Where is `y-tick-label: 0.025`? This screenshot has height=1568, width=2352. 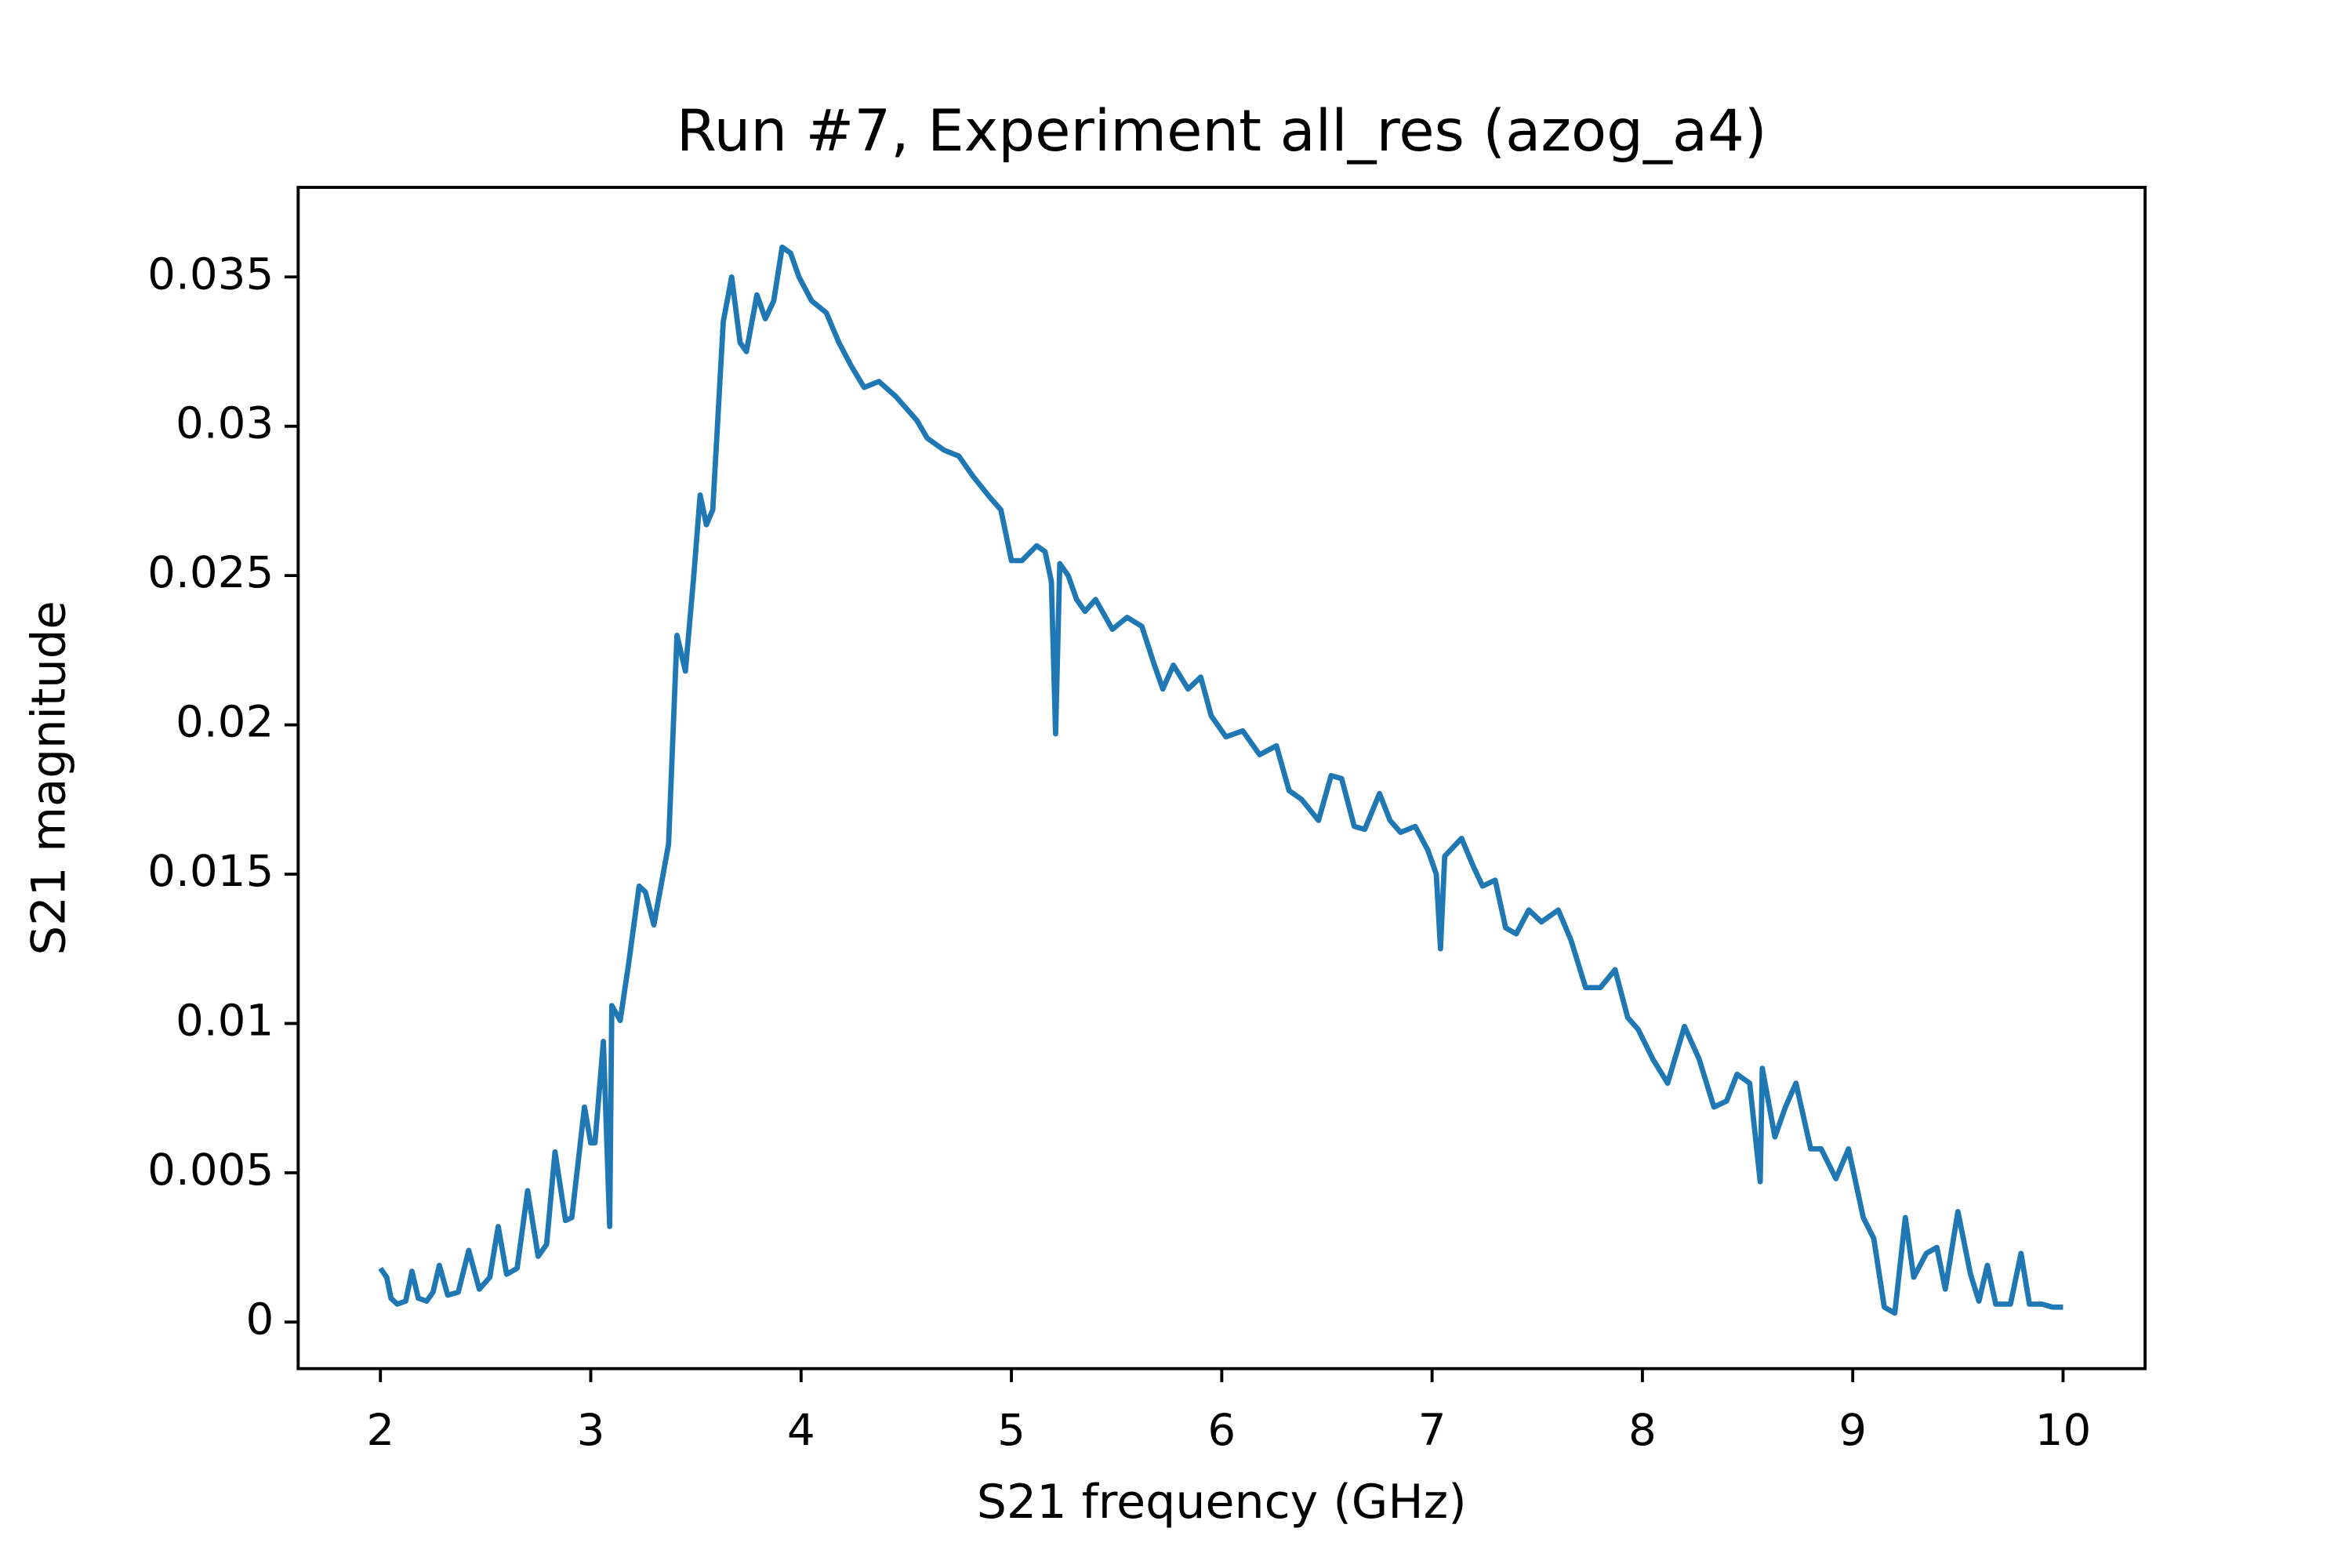
y-tick-label: 0.025 is located at coordinates (210, 573).